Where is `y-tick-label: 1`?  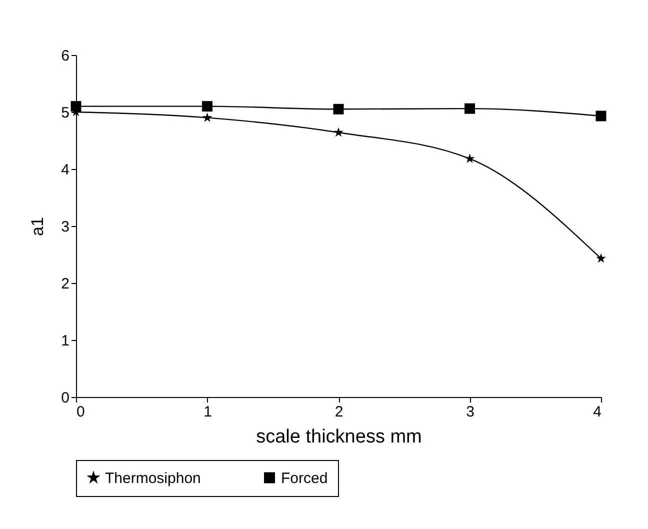 y-tick-label: 1 is located at coordinates (65, 341).